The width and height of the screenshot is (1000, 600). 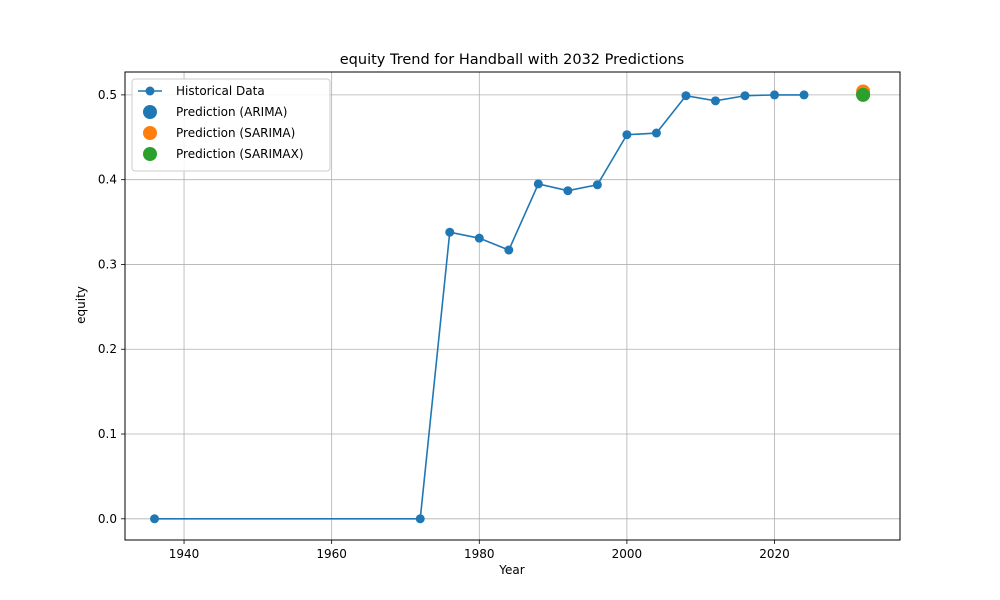 What do you see at coordinates (240, 154) in the screenshot?
I see `legend-label: Prediction (SARIMAX)` at bounding box center [240, 154].